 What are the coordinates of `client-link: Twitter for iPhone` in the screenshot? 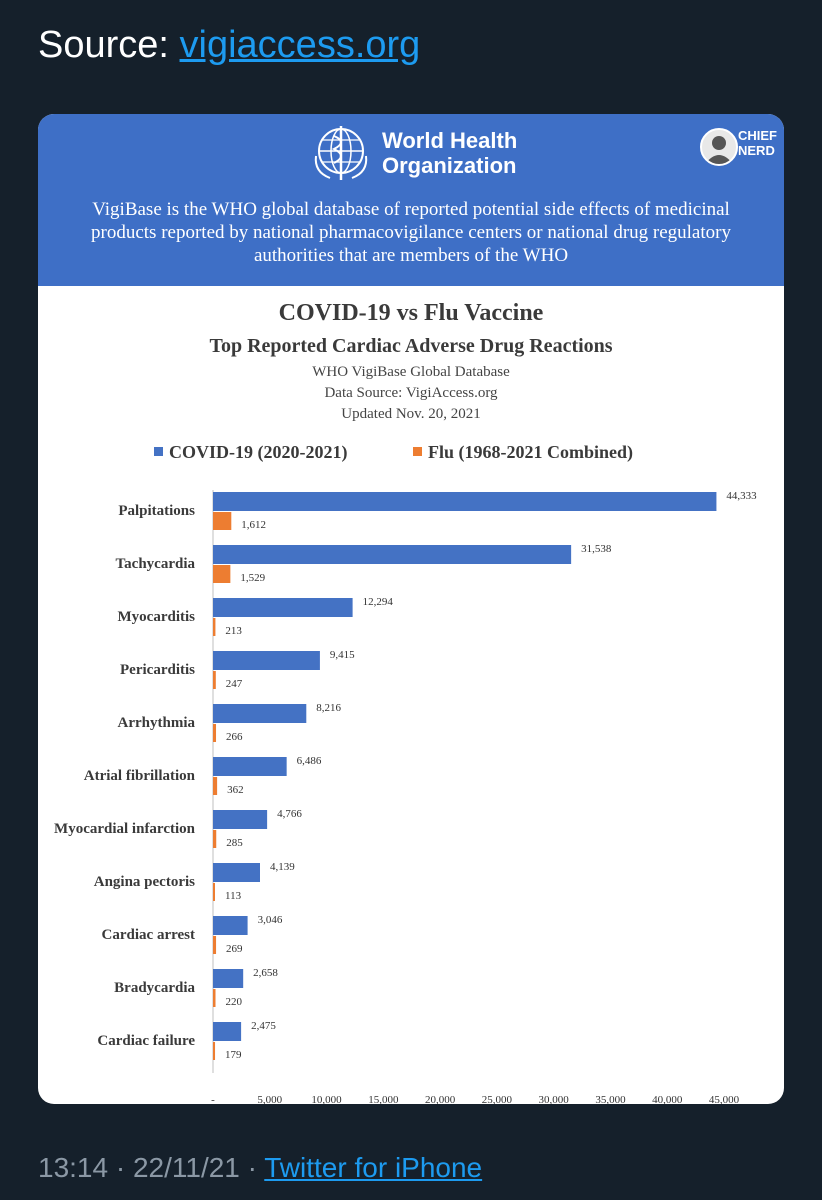 It's located at (373, 1167).